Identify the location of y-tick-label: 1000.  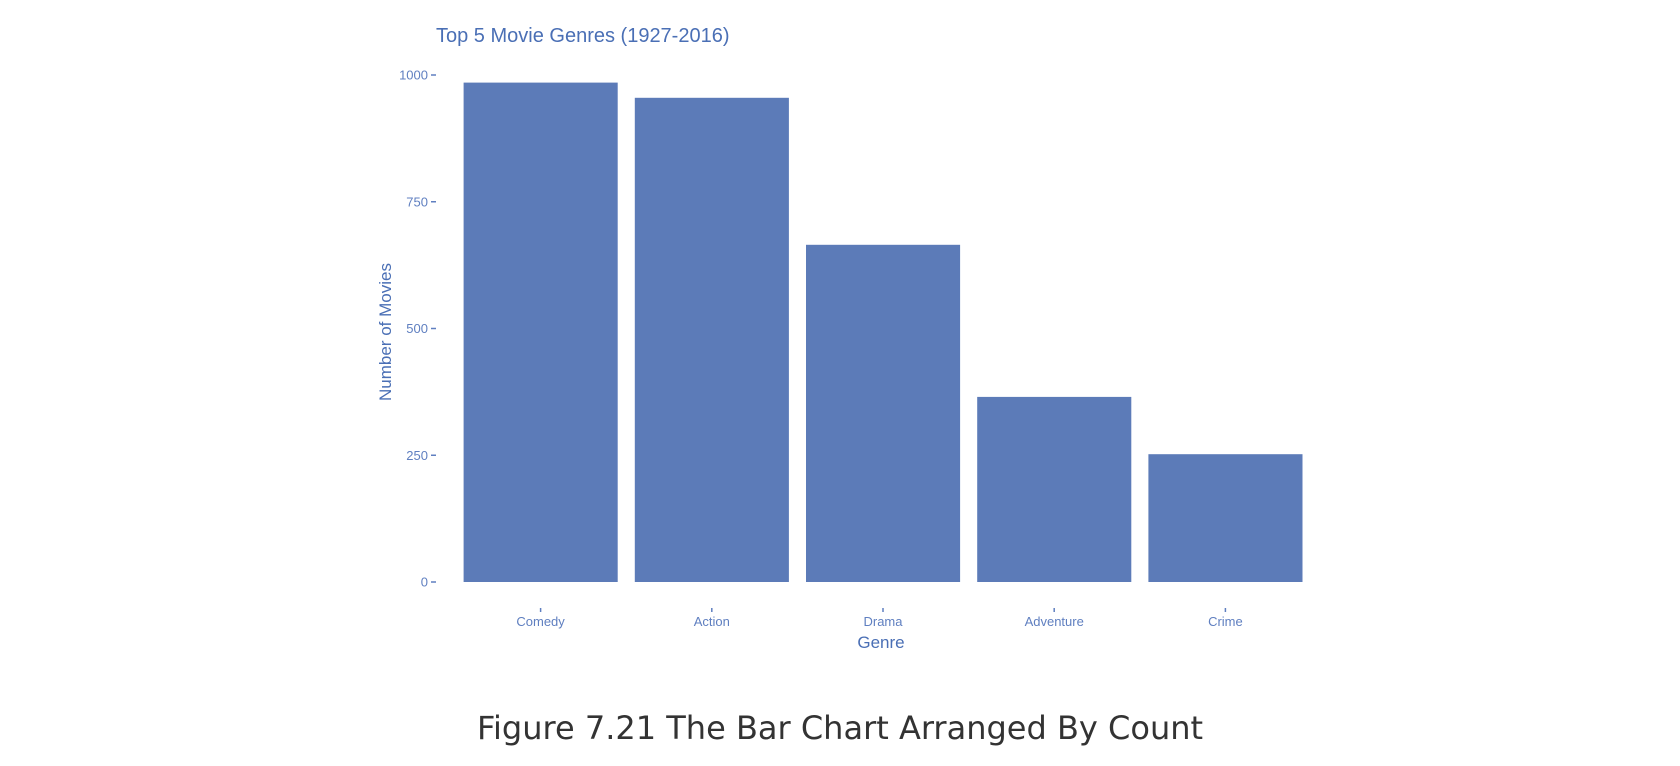
(413, 75).